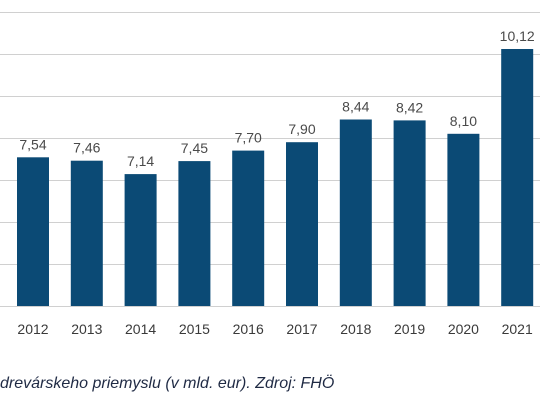 Image resolution: width=540 pixels, height=405 pixels. I want to click on x-tick-label-2013: 2013, so click(86, 329).